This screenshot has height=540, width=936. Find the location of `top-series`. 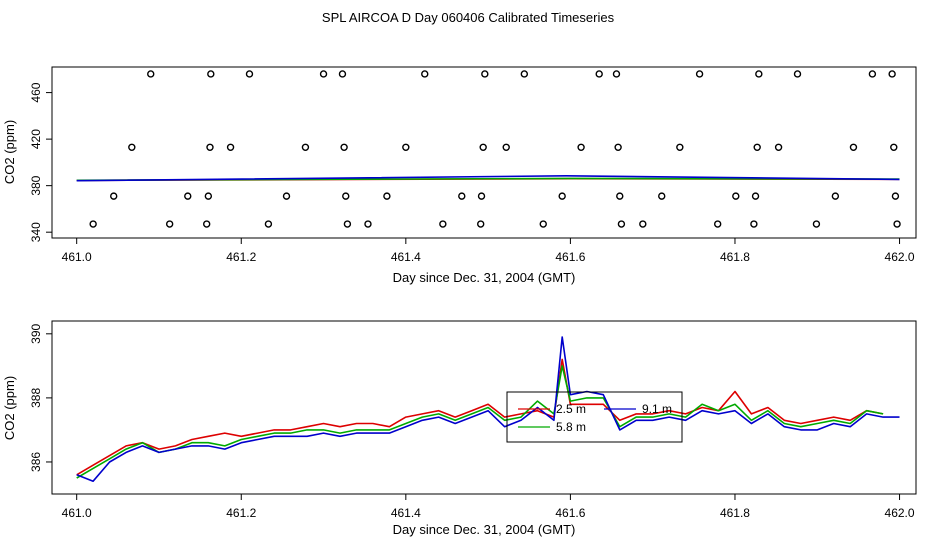

top-series is located at coordinates (488, 178).